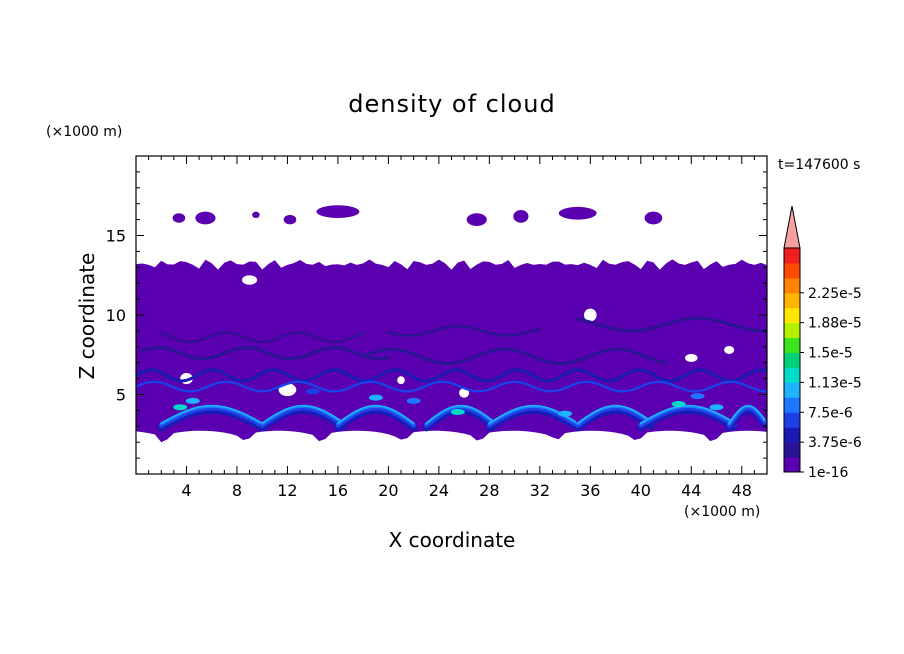  I want to click on colorbar-extend-arrow, so click(792, 227).